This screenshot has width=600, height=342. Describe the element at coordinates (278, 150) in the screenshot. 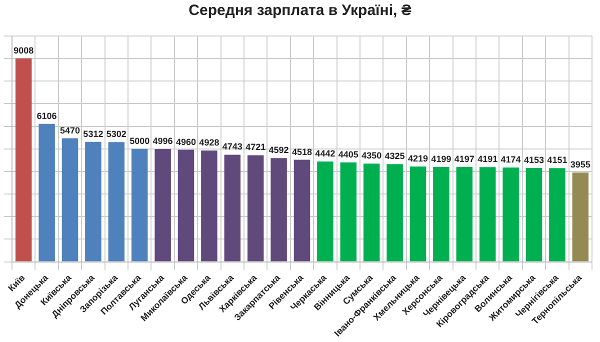

I see `data-label: 4592` at that location.